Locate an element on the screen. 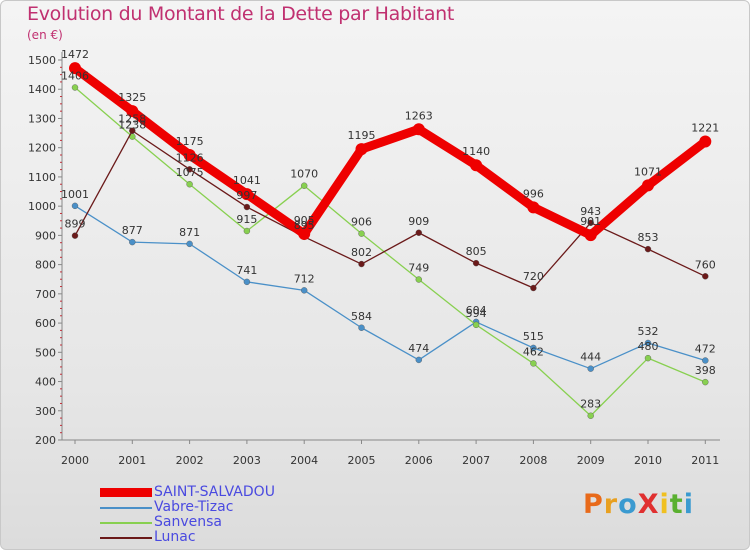  data-label: 1195 is located at coordinates (362, 135).